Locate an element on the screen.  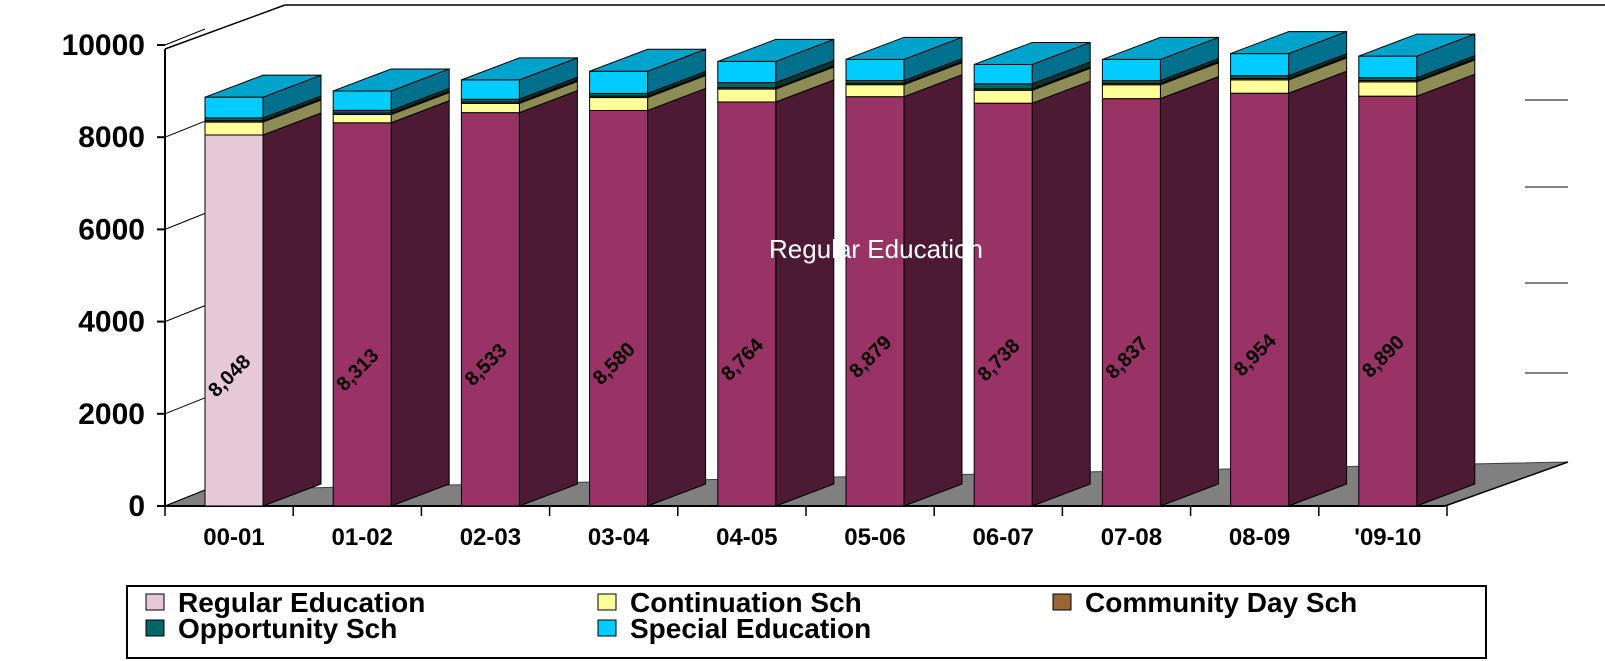
bar-0607-opportunity-sch is located at coordinates (1003, 86).